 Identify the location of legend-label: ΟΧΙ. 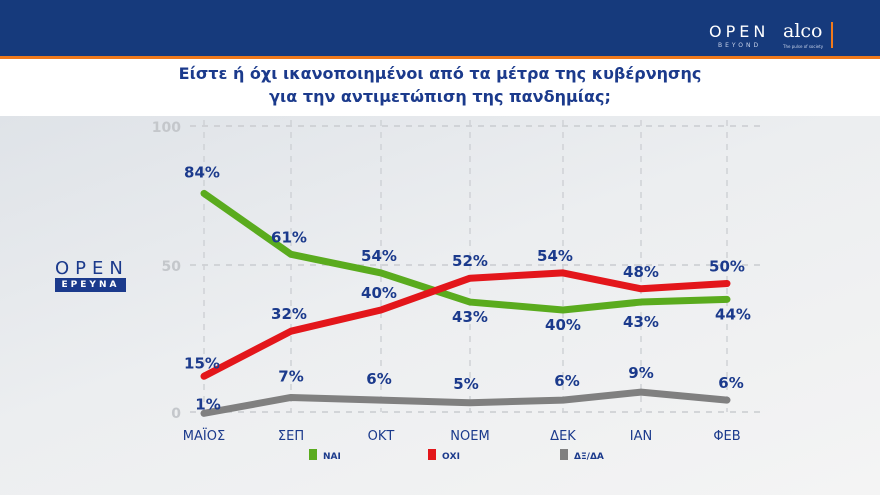
(451, 457).